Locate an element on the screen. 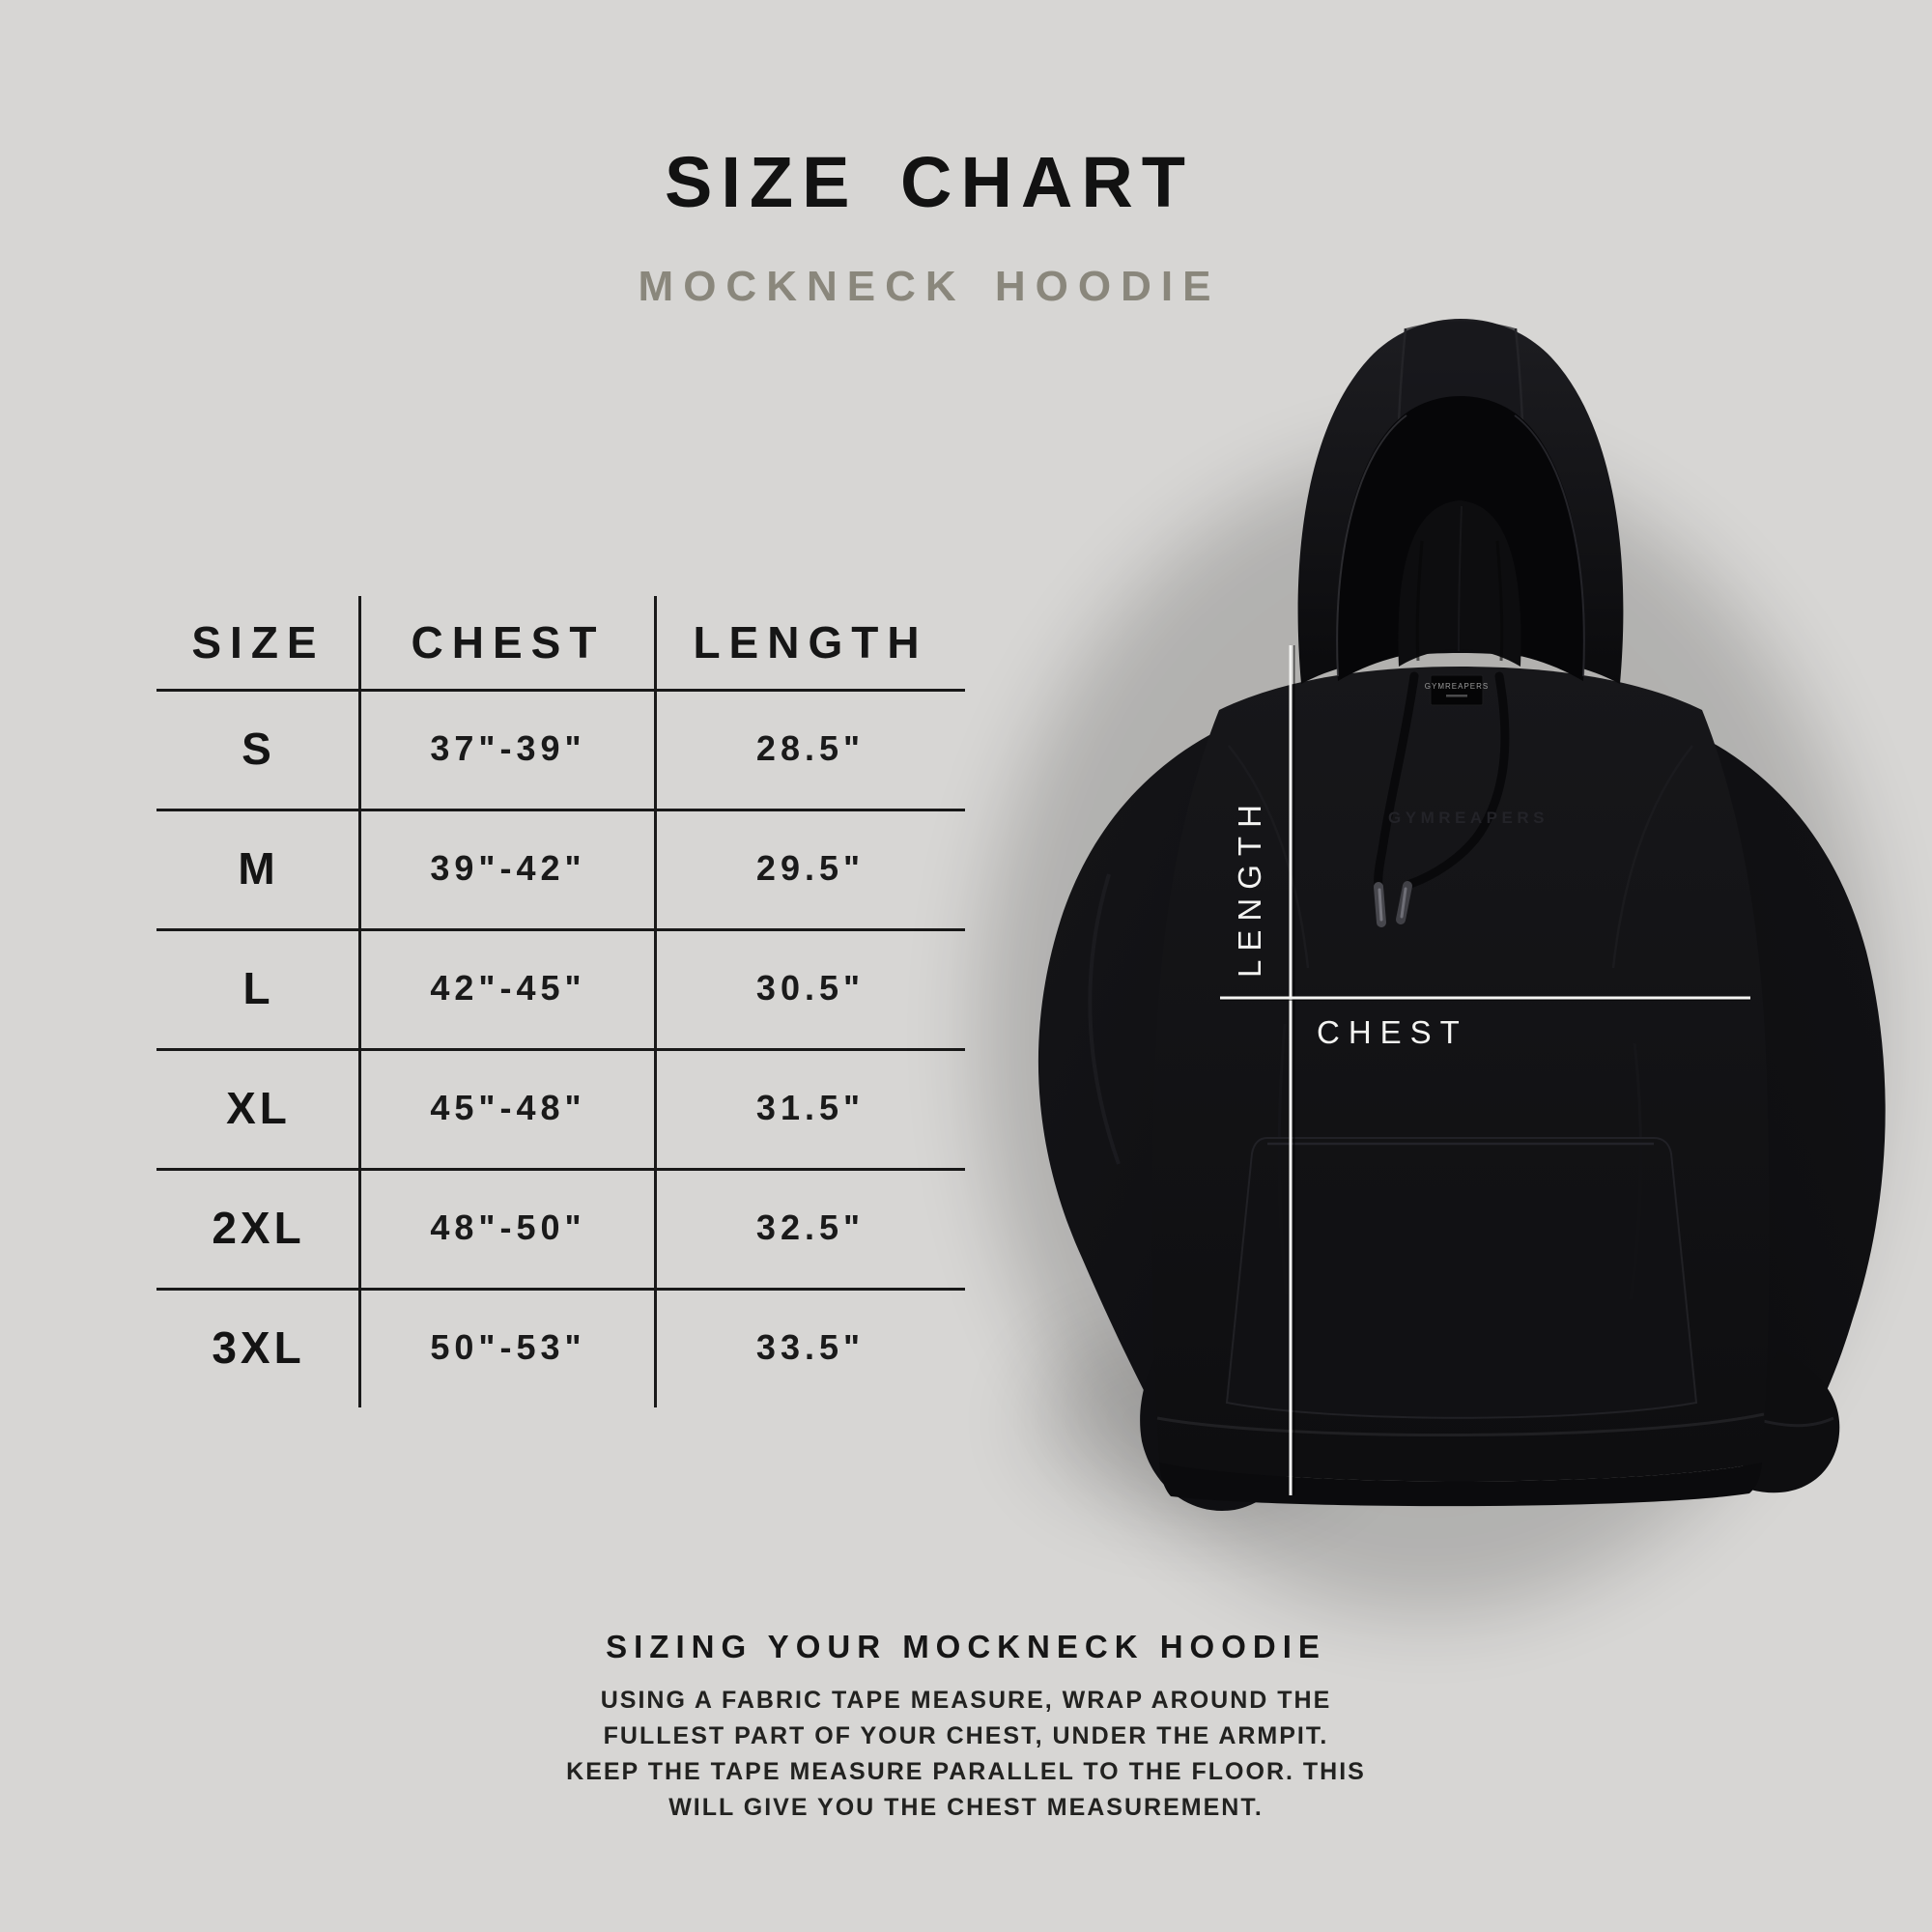  table-row: S 37"-39" 28.5" is located at coordinates (560, 749).